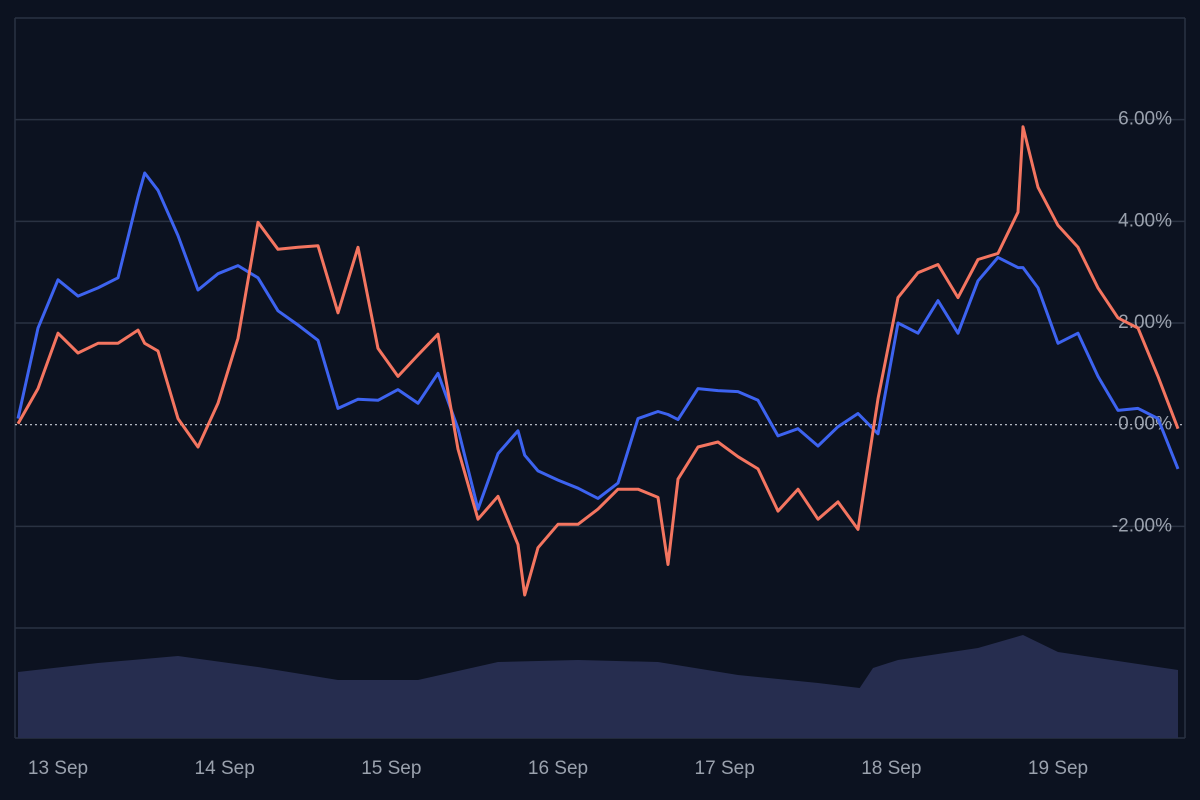 This screenshot has height=800, width=1200. I want to click on x-tick-label: 19 Sep, so click(1058, 768).